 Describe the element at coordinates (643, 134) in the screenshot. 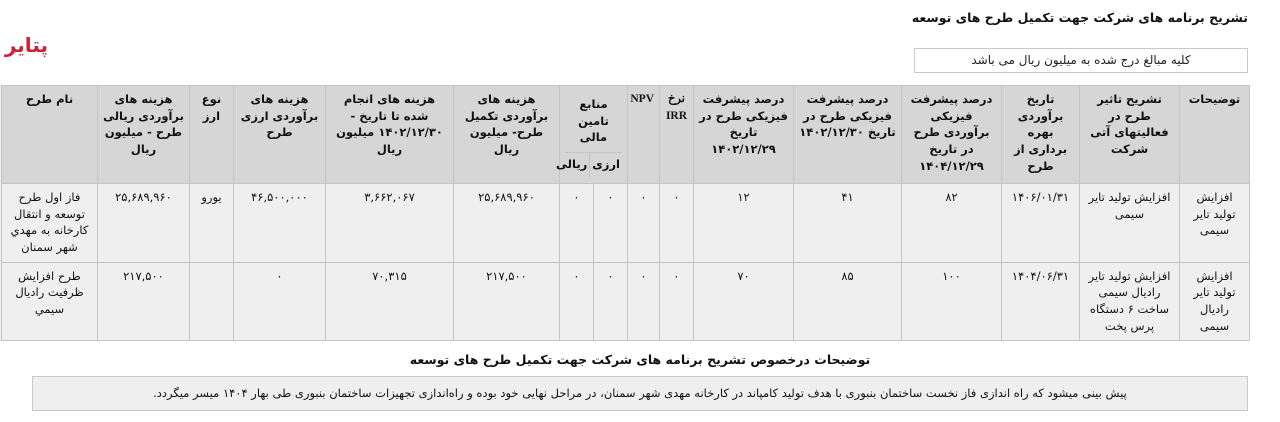

I see `col-npv: NPV` at that location.